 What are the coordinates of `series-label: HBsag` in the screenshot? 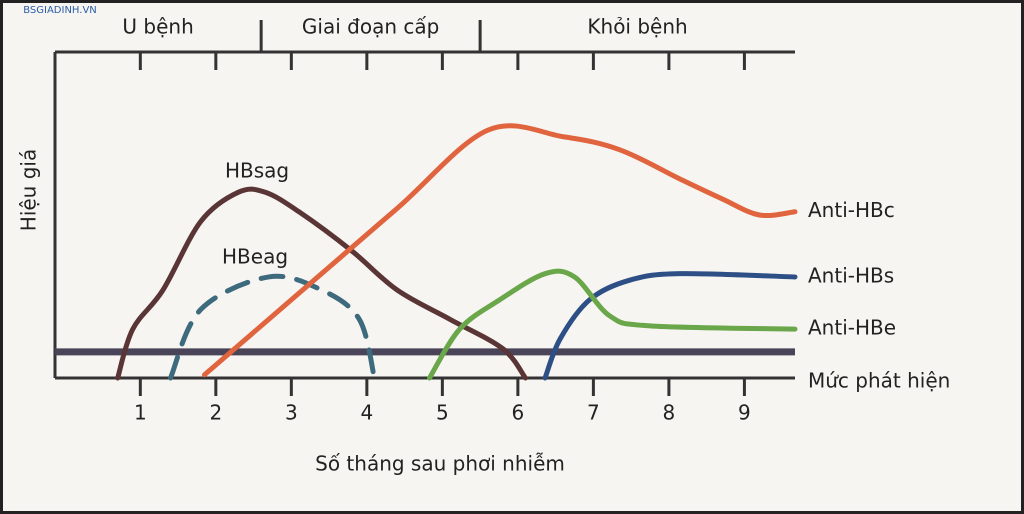 It's located at (257, 171).